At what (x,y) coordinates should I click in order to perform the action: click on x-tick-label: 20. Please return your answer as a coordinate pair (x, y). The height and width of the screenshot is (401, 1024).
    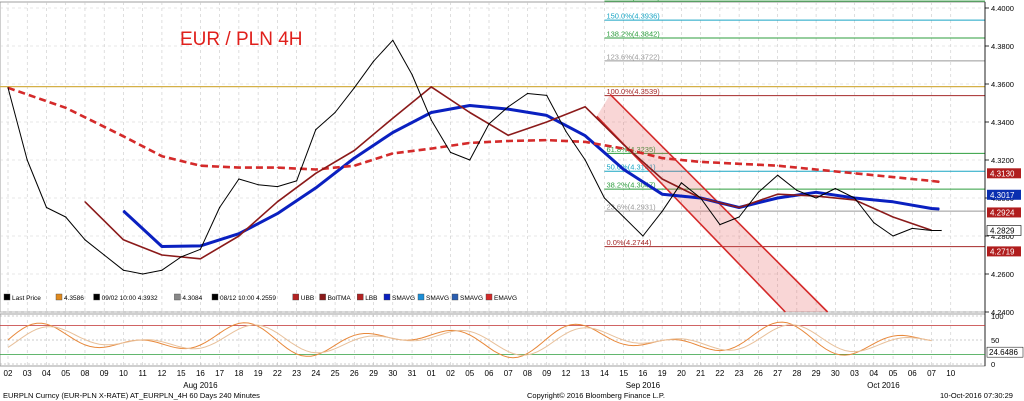
    Looking at the image, I should click on (681, 373).